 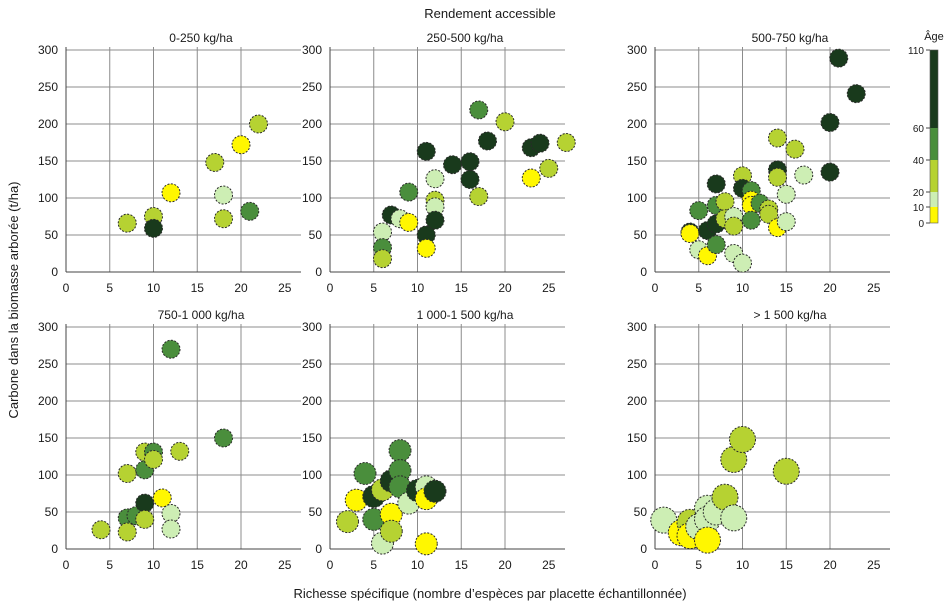 What do you see at coordinates (201, 38) in the screenshot?
I see `panel-title: 0-250 kg/ha` at bounding box center [201, 38].